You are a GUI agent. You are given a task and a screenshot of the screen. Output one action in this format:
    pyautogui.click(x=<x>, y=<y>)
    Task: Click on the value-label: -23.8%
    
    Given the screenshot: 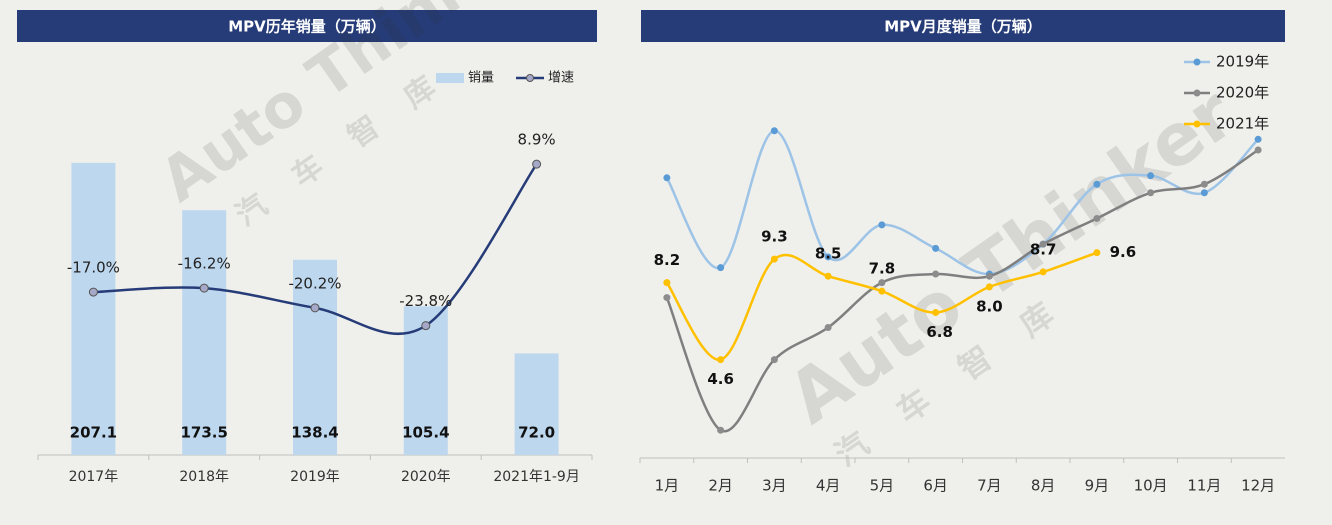 What is the action you would take?
    pyautogui.click(x=425, y=301)
    